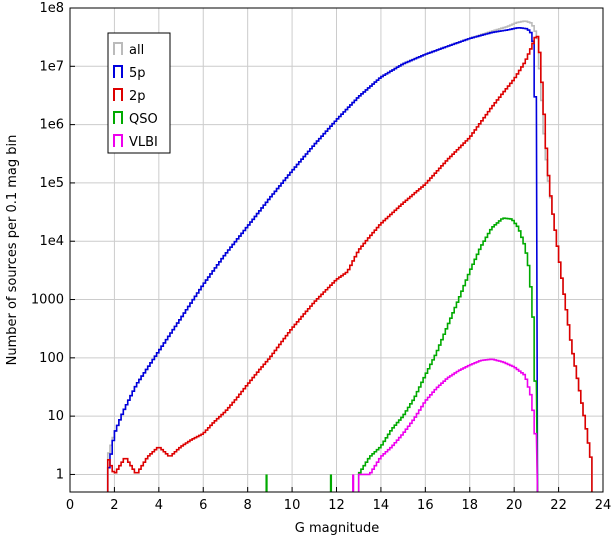 The height and width of the screenshot is (544, 614). What do you see at coordinates (248, 505) in the screenshot?
I see `x-tick-label: 8` at bounding box center [248, 505].